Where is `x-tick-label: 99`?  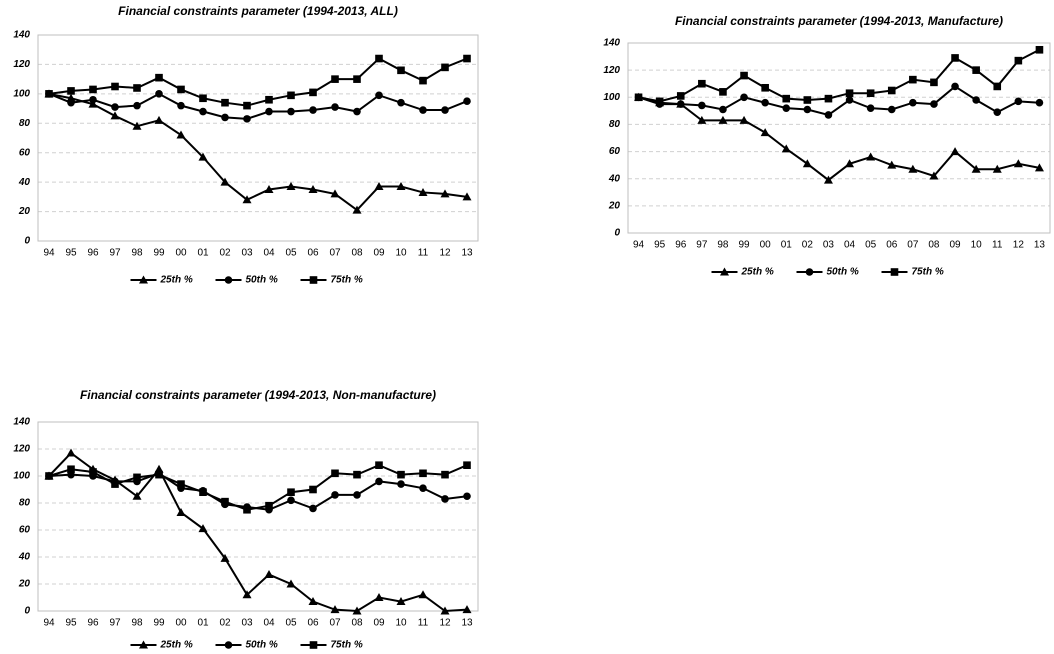
x-tick-label: 99 is located at coordinates (159, 253).